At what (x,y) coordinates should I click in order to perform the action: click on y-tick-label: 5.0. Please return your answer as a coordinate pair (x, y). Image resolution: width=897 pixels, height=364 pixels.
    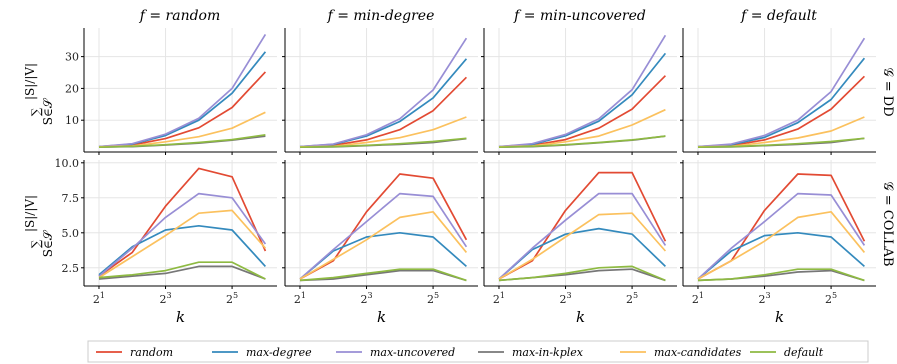
    Looking at the image, I should click on (71, 233).